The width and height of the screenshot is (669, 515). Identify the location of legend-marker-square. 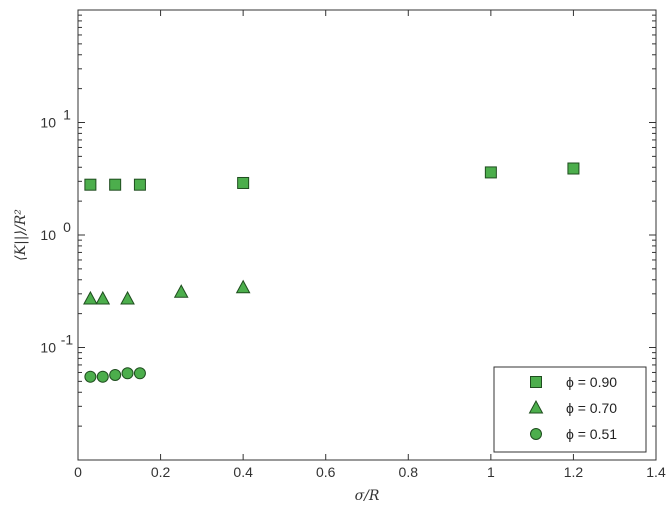
(536, 382).